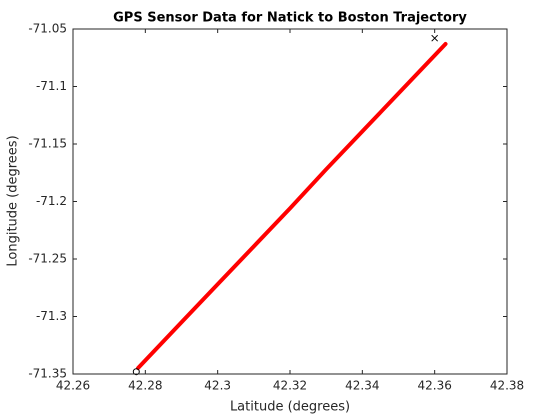  What do you see at coordinates (73, 386) in the screenshot?
I see `x-tick-label: 42.26` at bounding box center [73, 386].